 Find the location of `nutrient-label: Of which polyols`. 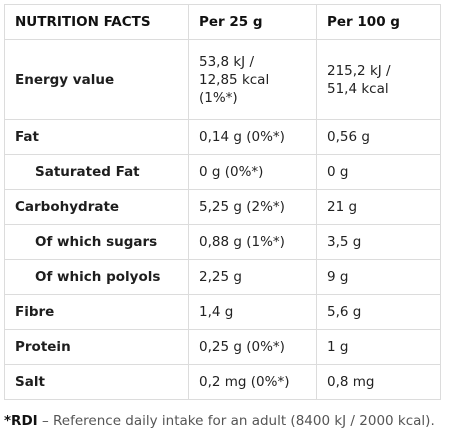

nutrient-label: Of which polyols is located at coordinates (96, 277).